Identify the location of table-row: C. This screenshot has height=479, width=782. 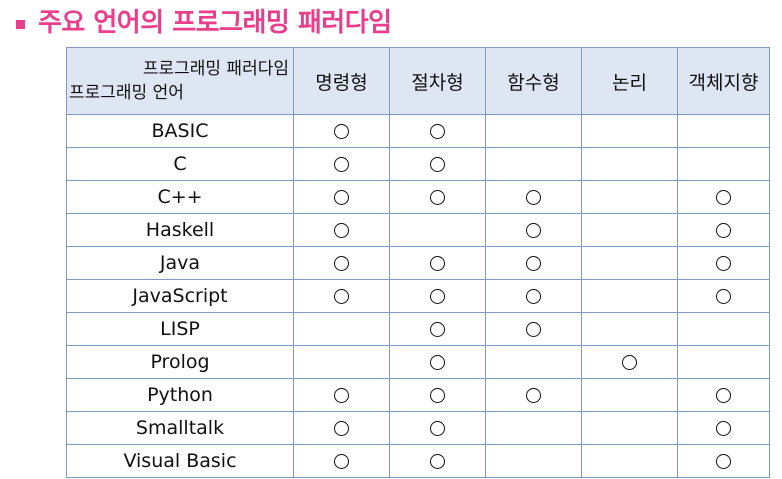
(418, 164).